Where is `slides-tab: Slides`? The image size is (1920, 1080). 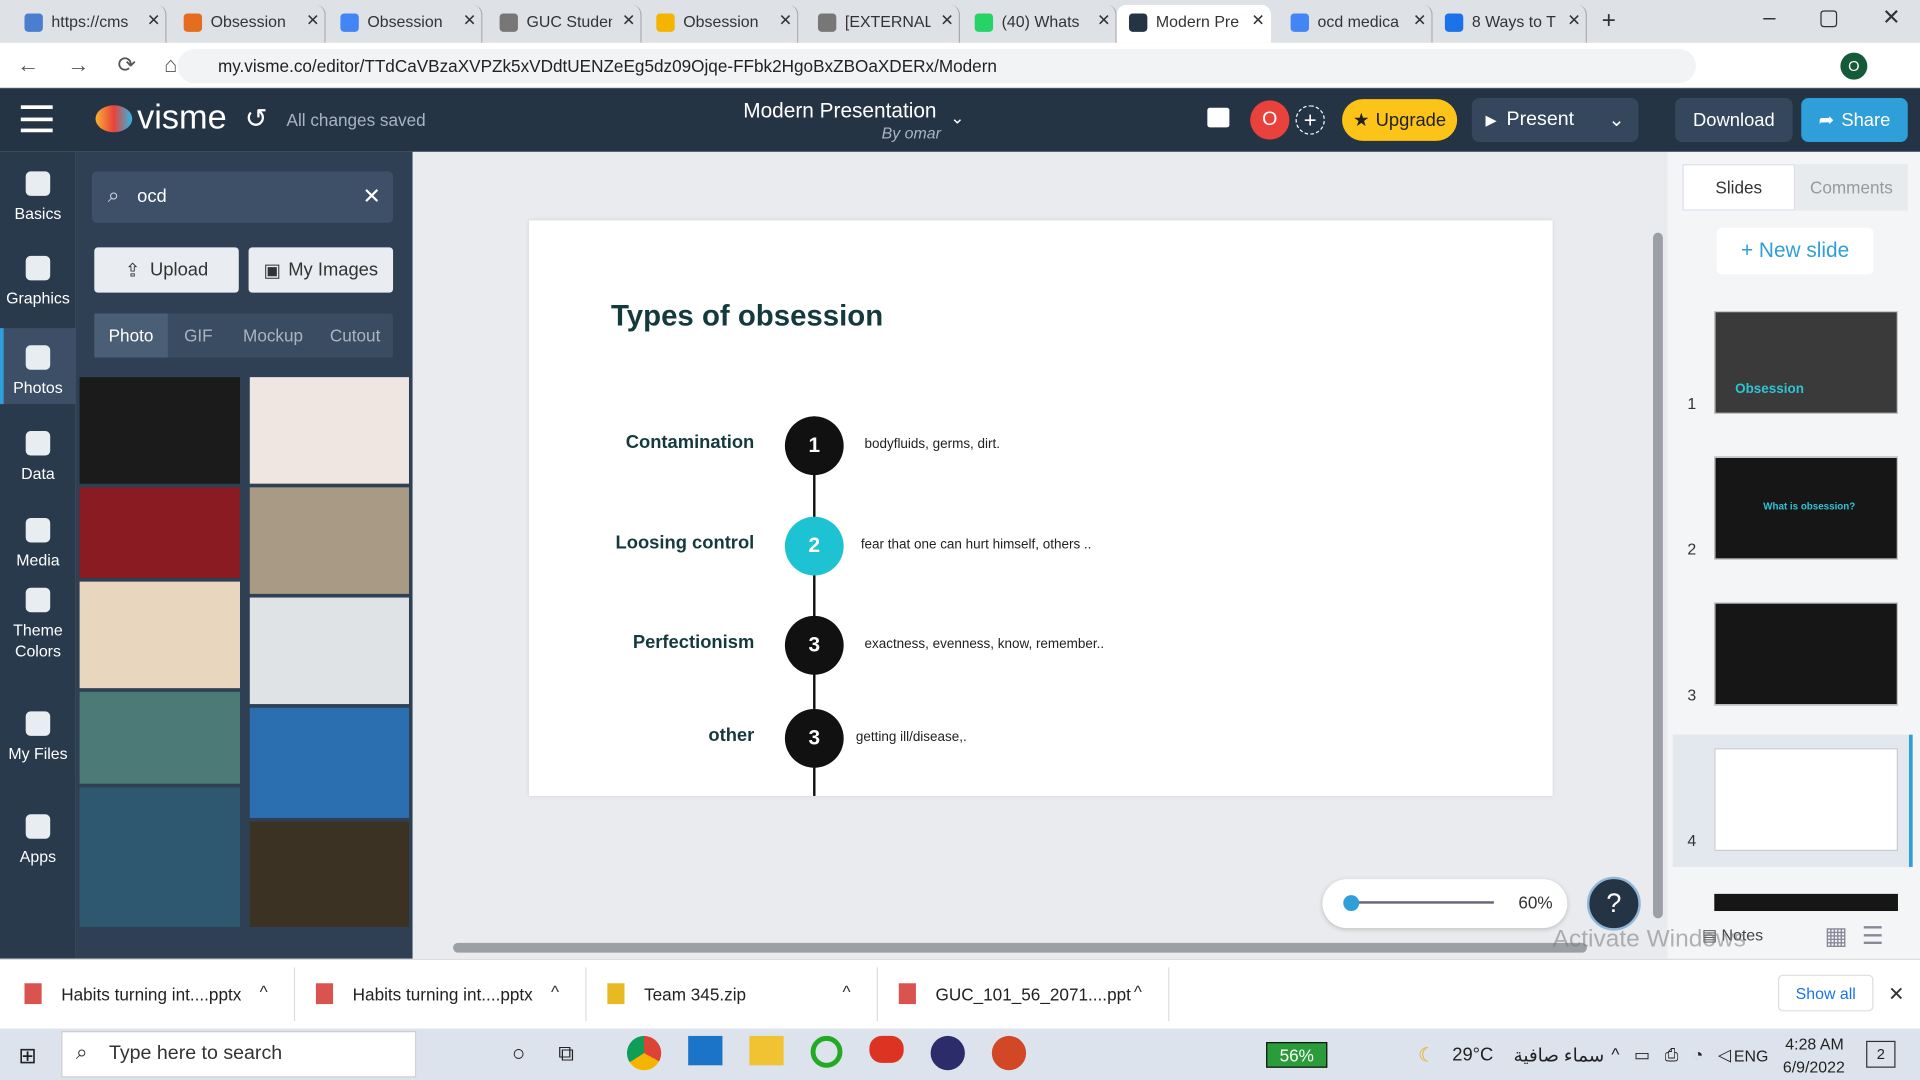 slides-tab: Slides is located at coordinates (1739, 187).